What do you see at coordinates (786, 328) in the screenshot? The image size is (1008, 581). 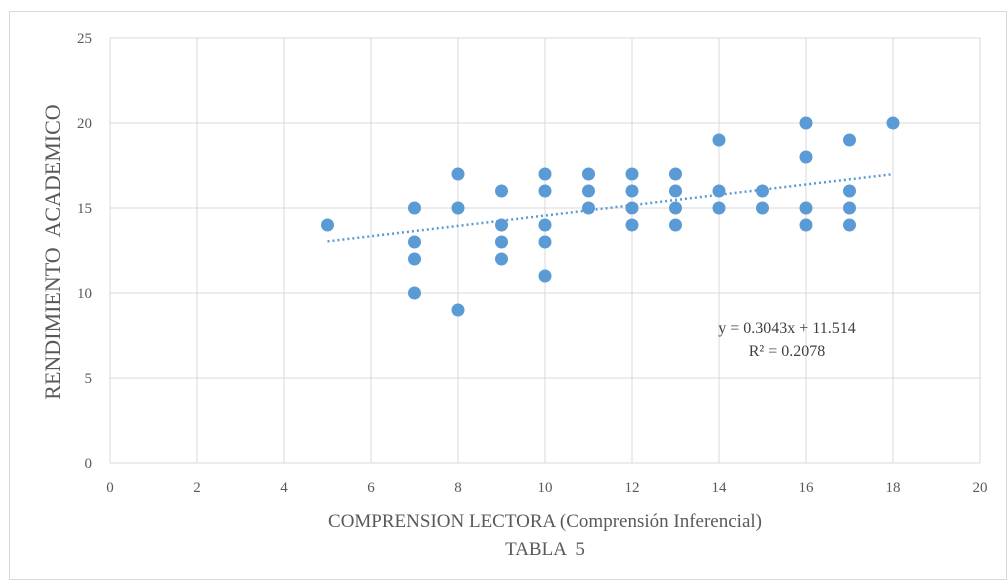 I see `trendline-equation: y = 0.3043x + 11.514` at bounding box center [786, 328].